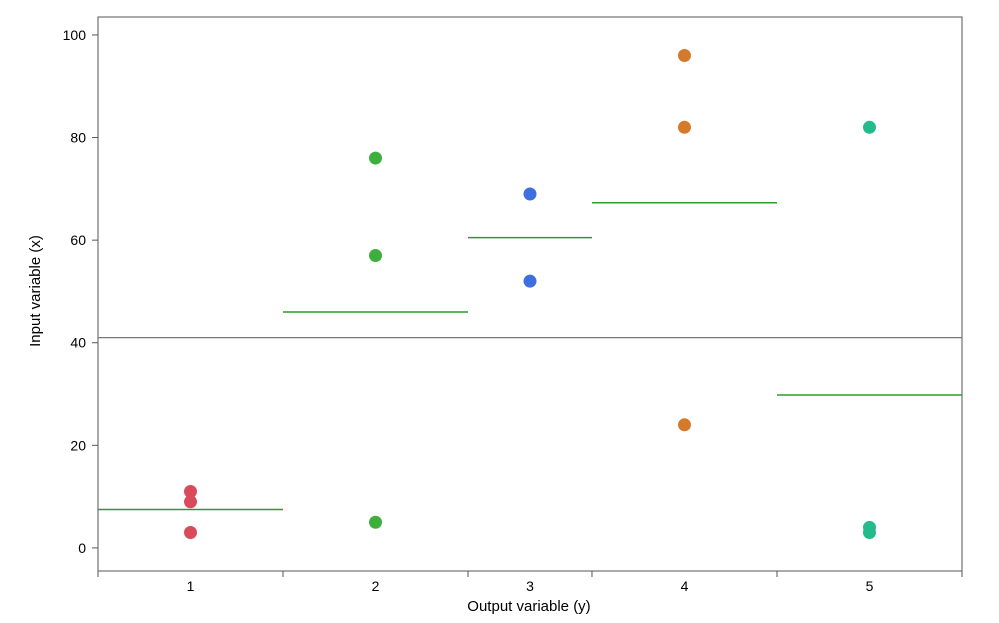  Describe the element at coordinates (528, 606) in the screenshot. I see `x-axis-title: Output variable (y)` at that location.